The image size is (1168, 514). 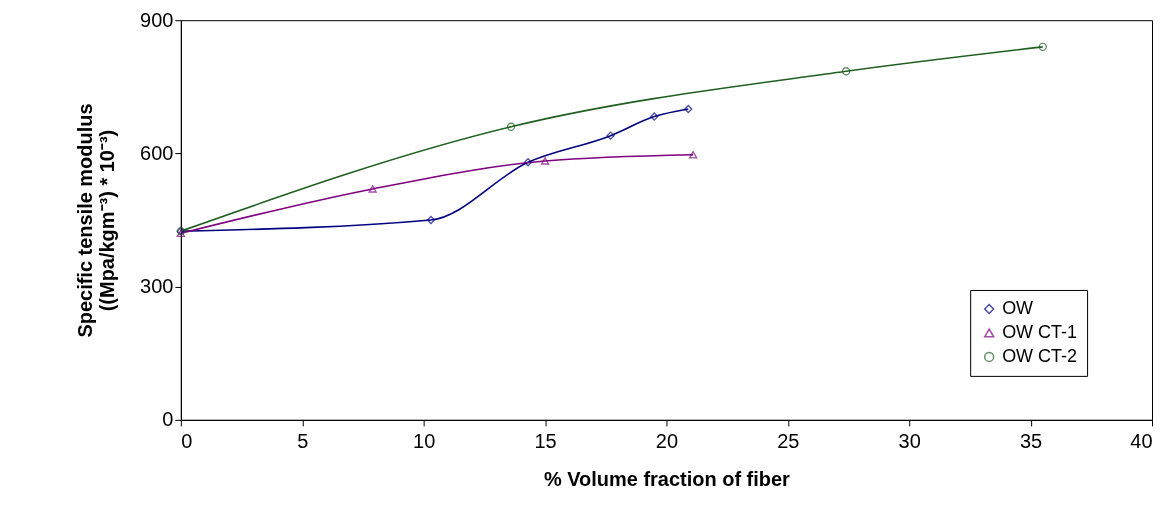 What do you see at coordinates (424, 441) in the screenshot?
I see `x-tick-label: 10` at bounding box center [424, 441].